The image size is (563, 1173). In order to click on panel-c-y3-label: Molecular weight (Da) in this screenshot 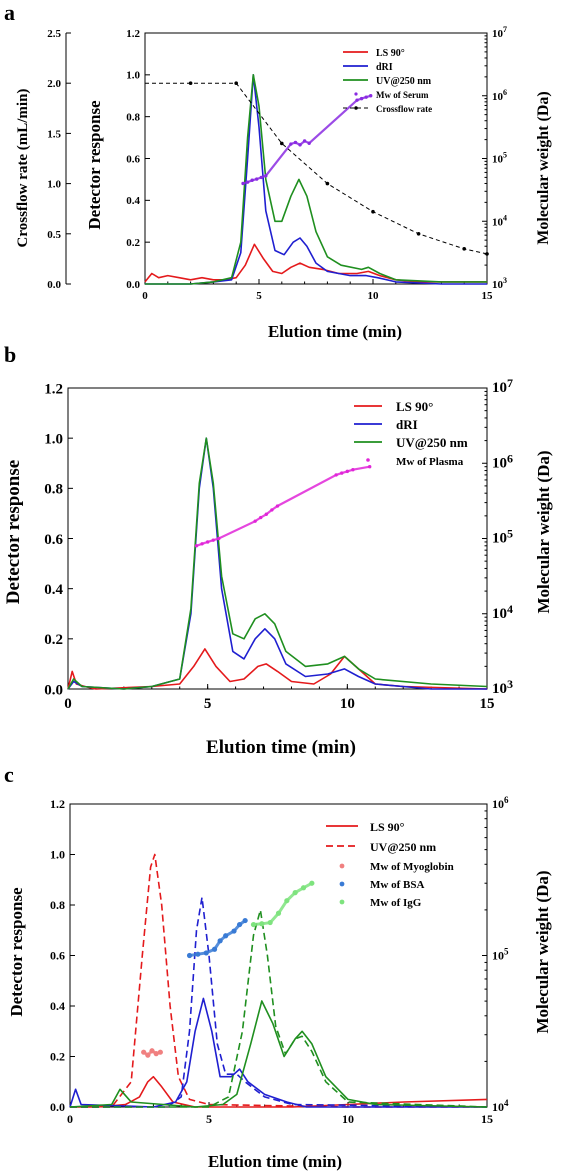, I will do `click(542, 951)`.